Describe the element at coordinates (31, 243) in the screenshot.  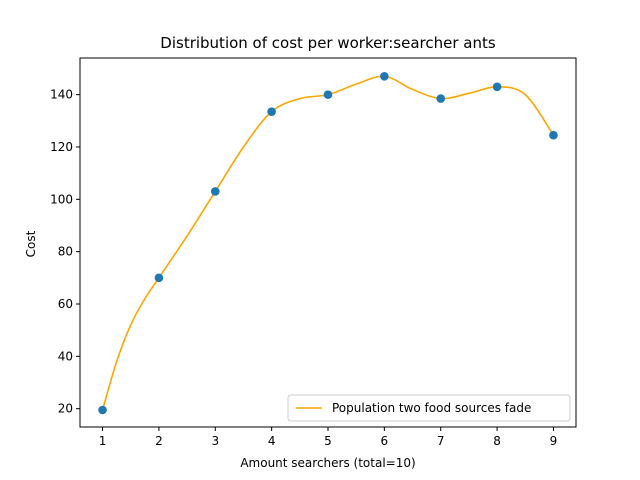
I see `y-axis-label: Cost` at that location.